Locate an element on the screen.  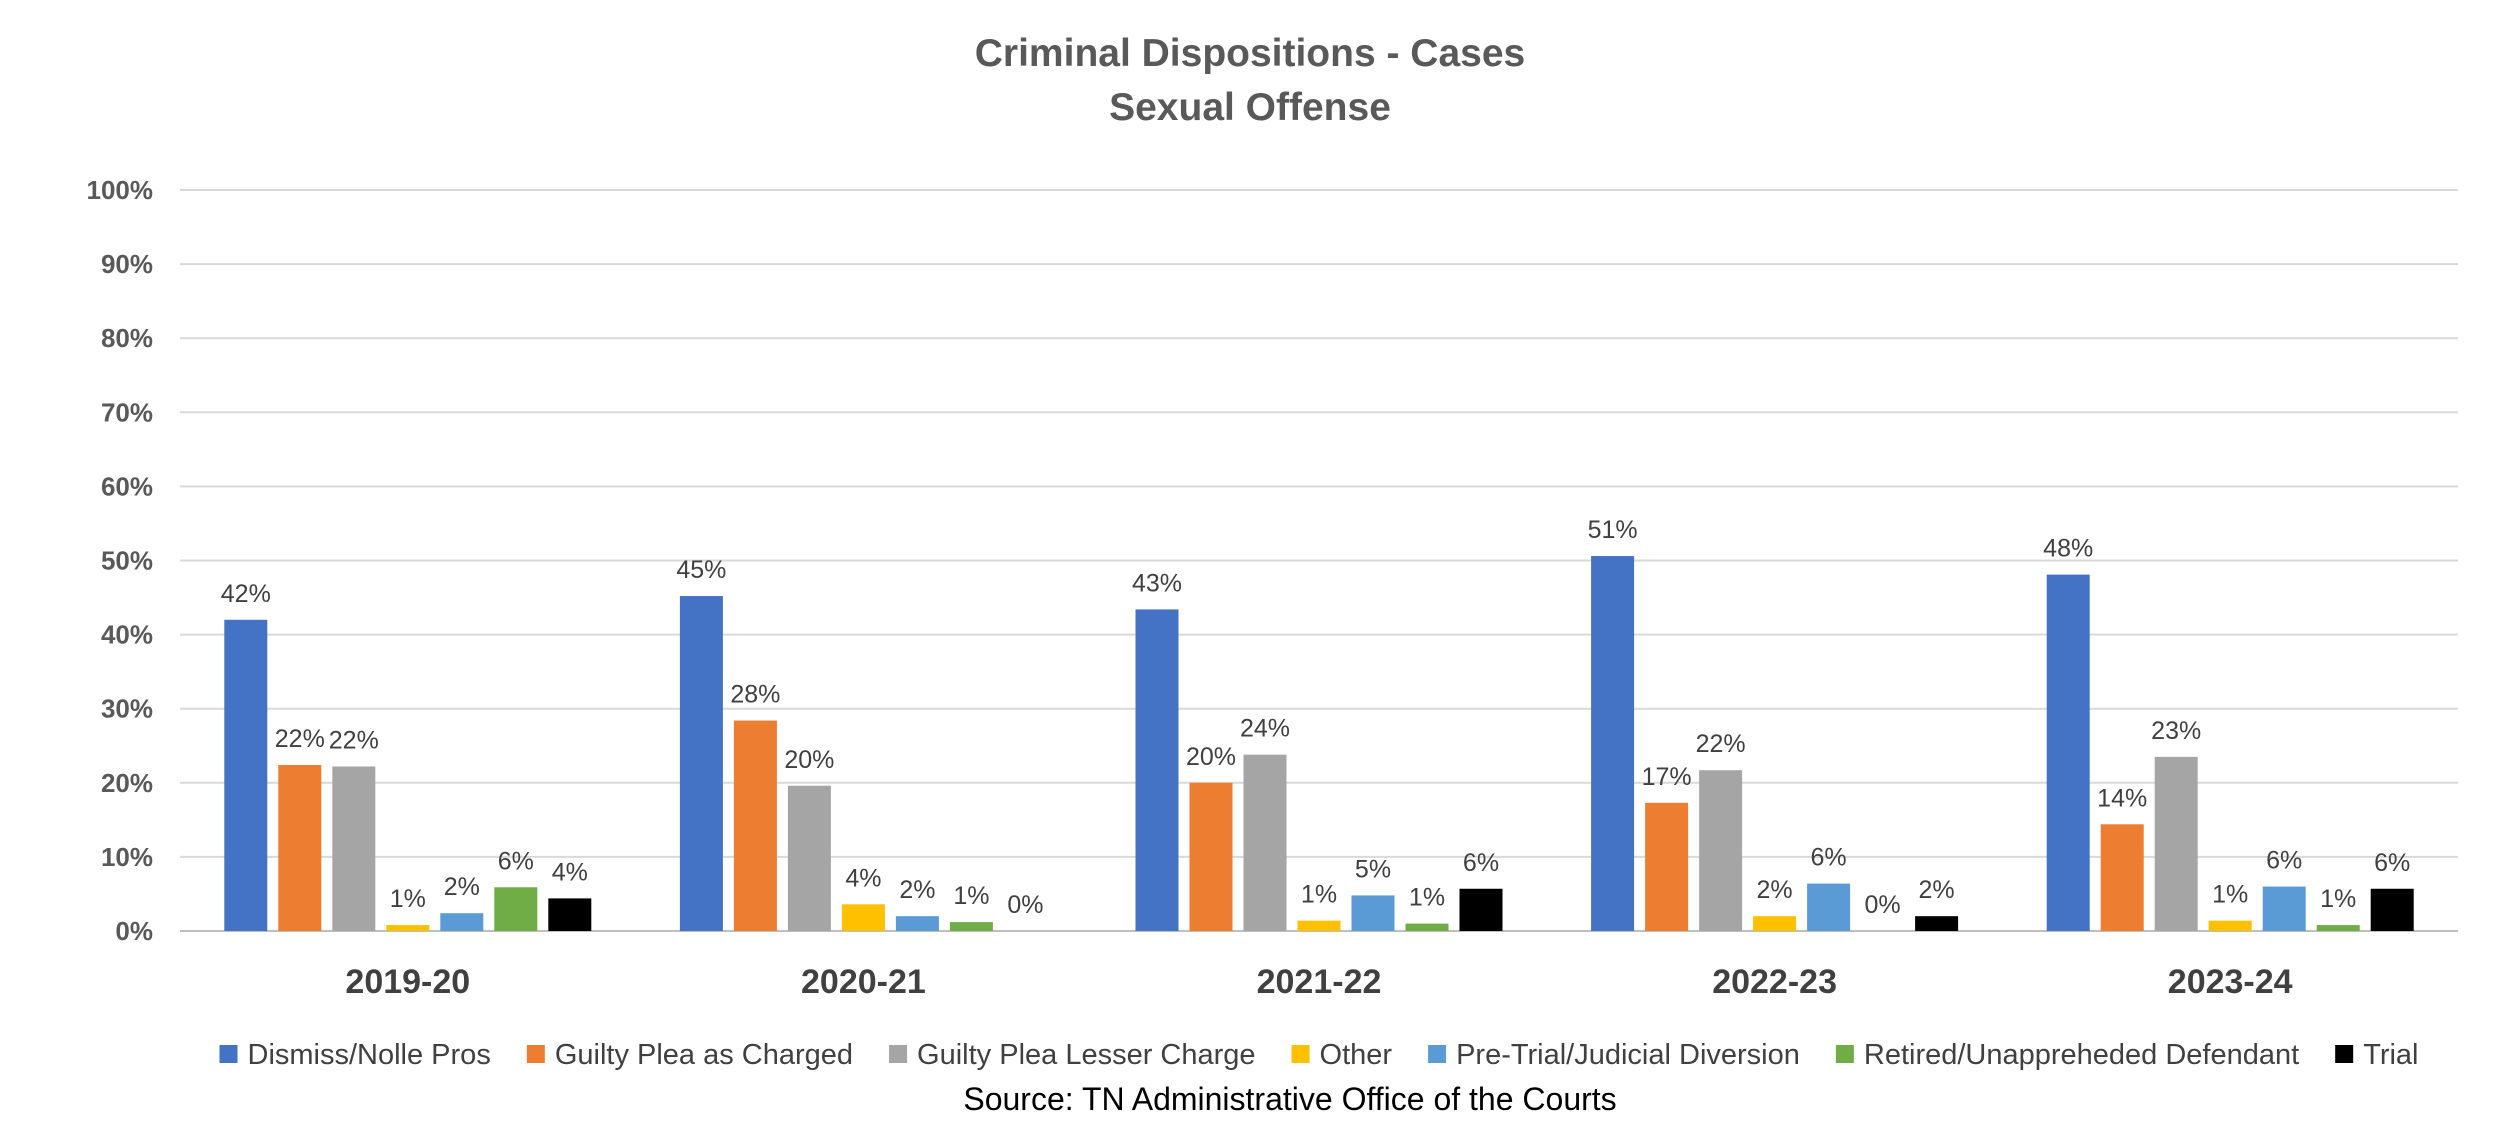
x-tick-label: 2019-20 is located at coordinates (407, 982).